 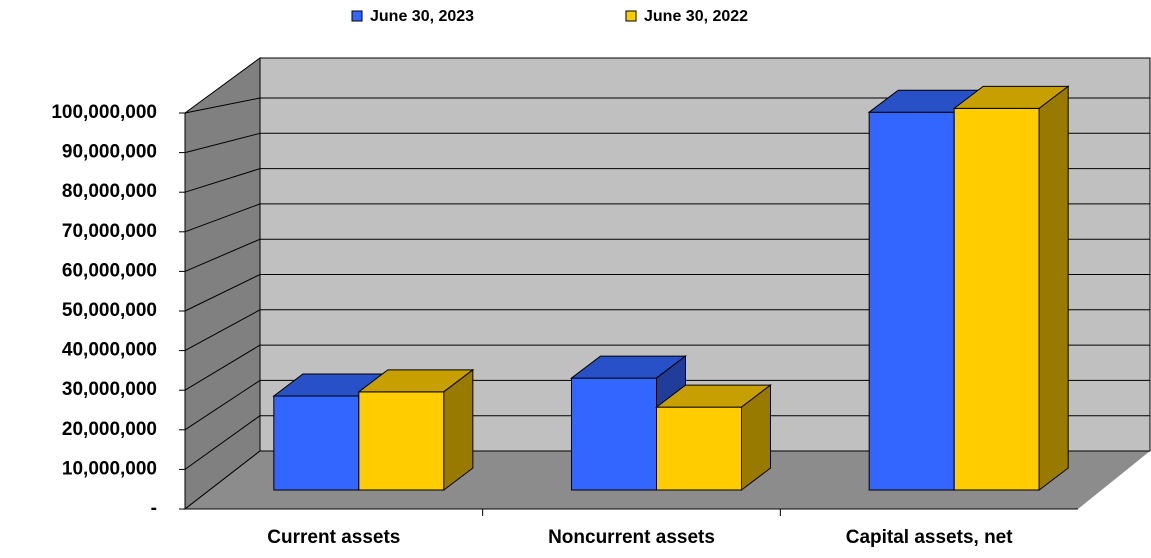 I want to click on y-tick-label: 10,000,000, so click(x=109, y=468).